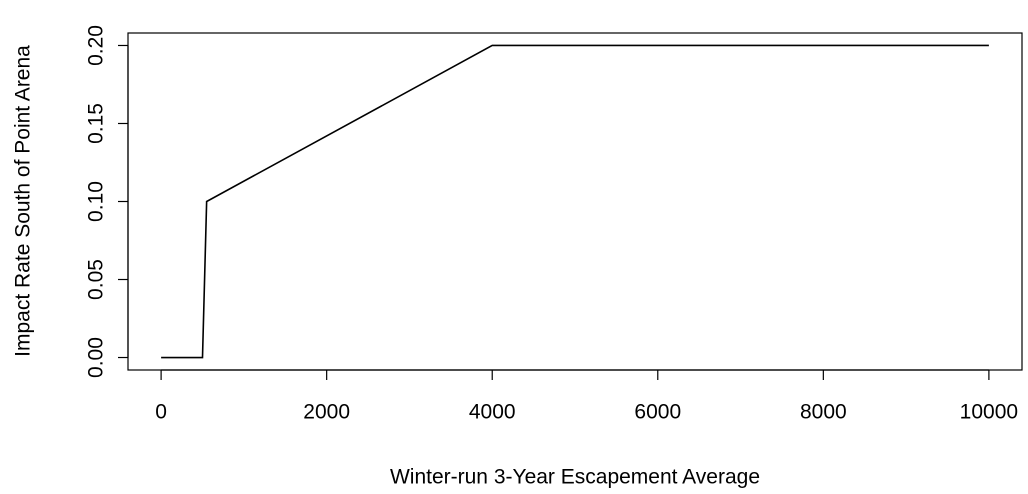 This screenshot has width=1028, height=494. I want to click on y-tick-label: 0.15, so click(96, 123).